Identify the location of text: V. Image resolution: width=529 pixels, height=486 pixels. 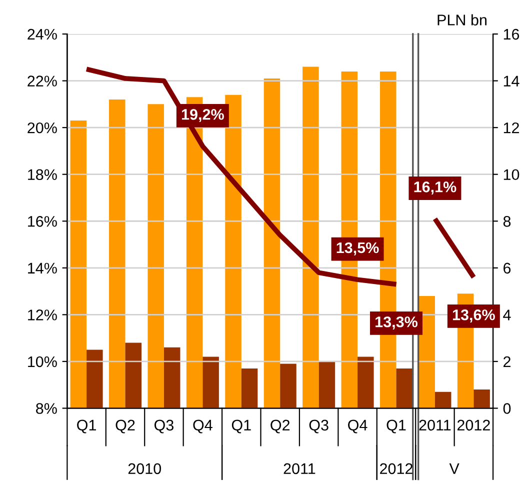
(454, 468).